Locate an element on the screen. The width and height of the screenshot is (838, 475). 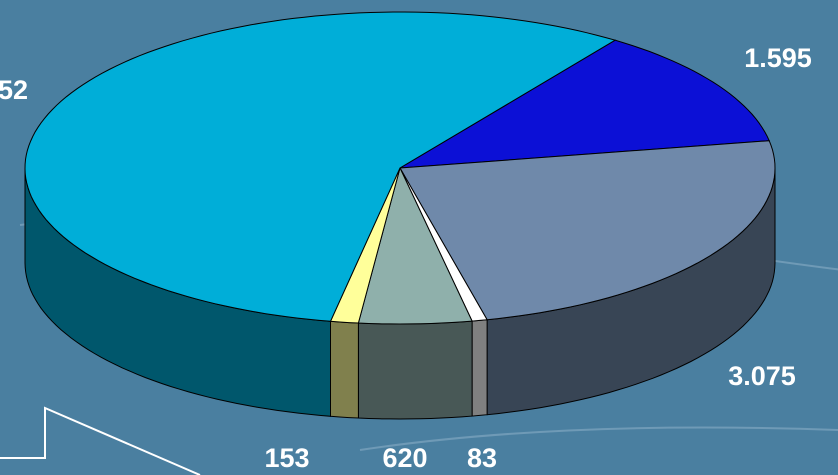
data-label: 83 is located at coordinates (482, 458).